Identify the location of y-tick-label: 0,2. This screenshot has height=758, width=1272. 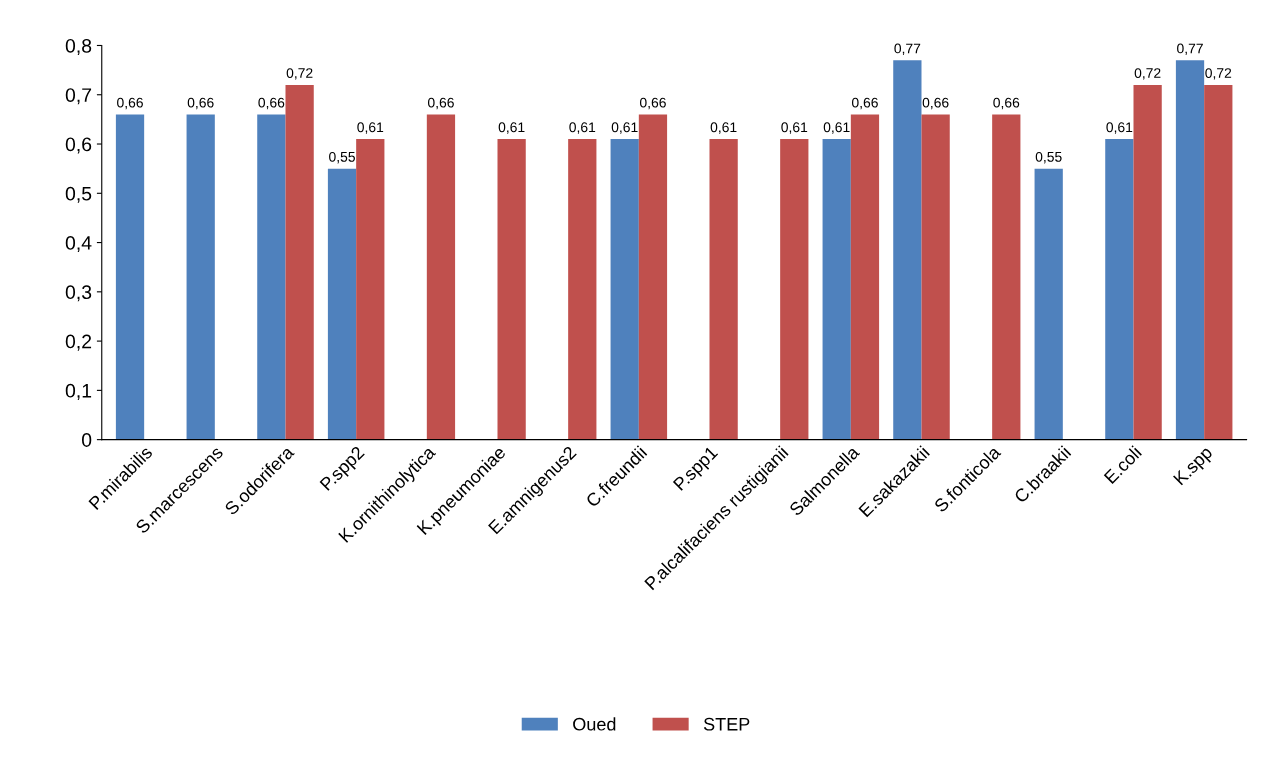
(78, 342).